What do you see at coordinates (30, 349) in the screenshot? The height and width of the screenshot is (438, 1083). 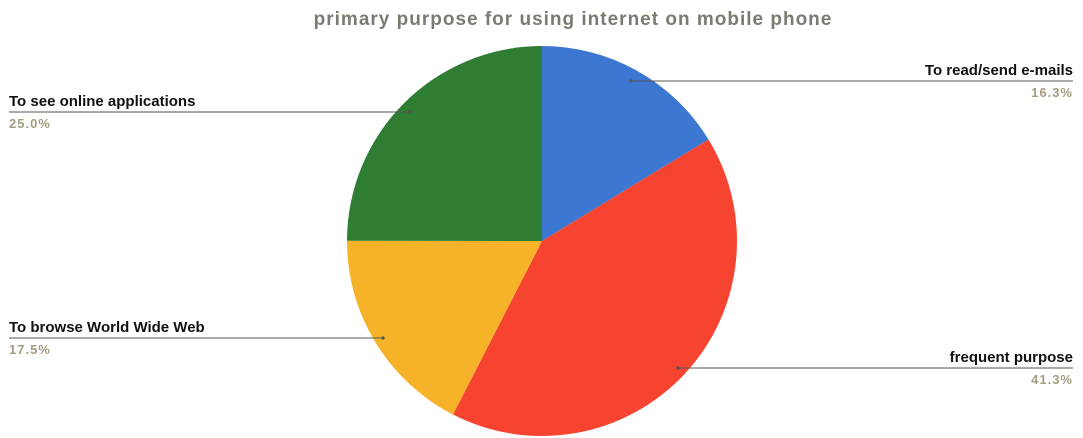 I see `slice-value-label-3: 17.5%` at bounding box center [30, 349].